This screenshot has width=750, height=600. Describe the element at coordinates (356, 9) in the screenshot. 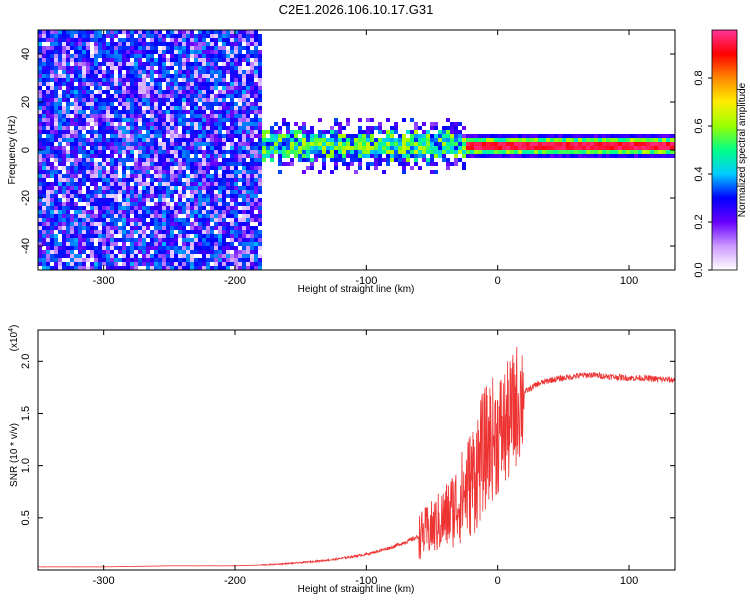

I see `chart-title: C2E1.2026.106.10.17.G31` at that location.